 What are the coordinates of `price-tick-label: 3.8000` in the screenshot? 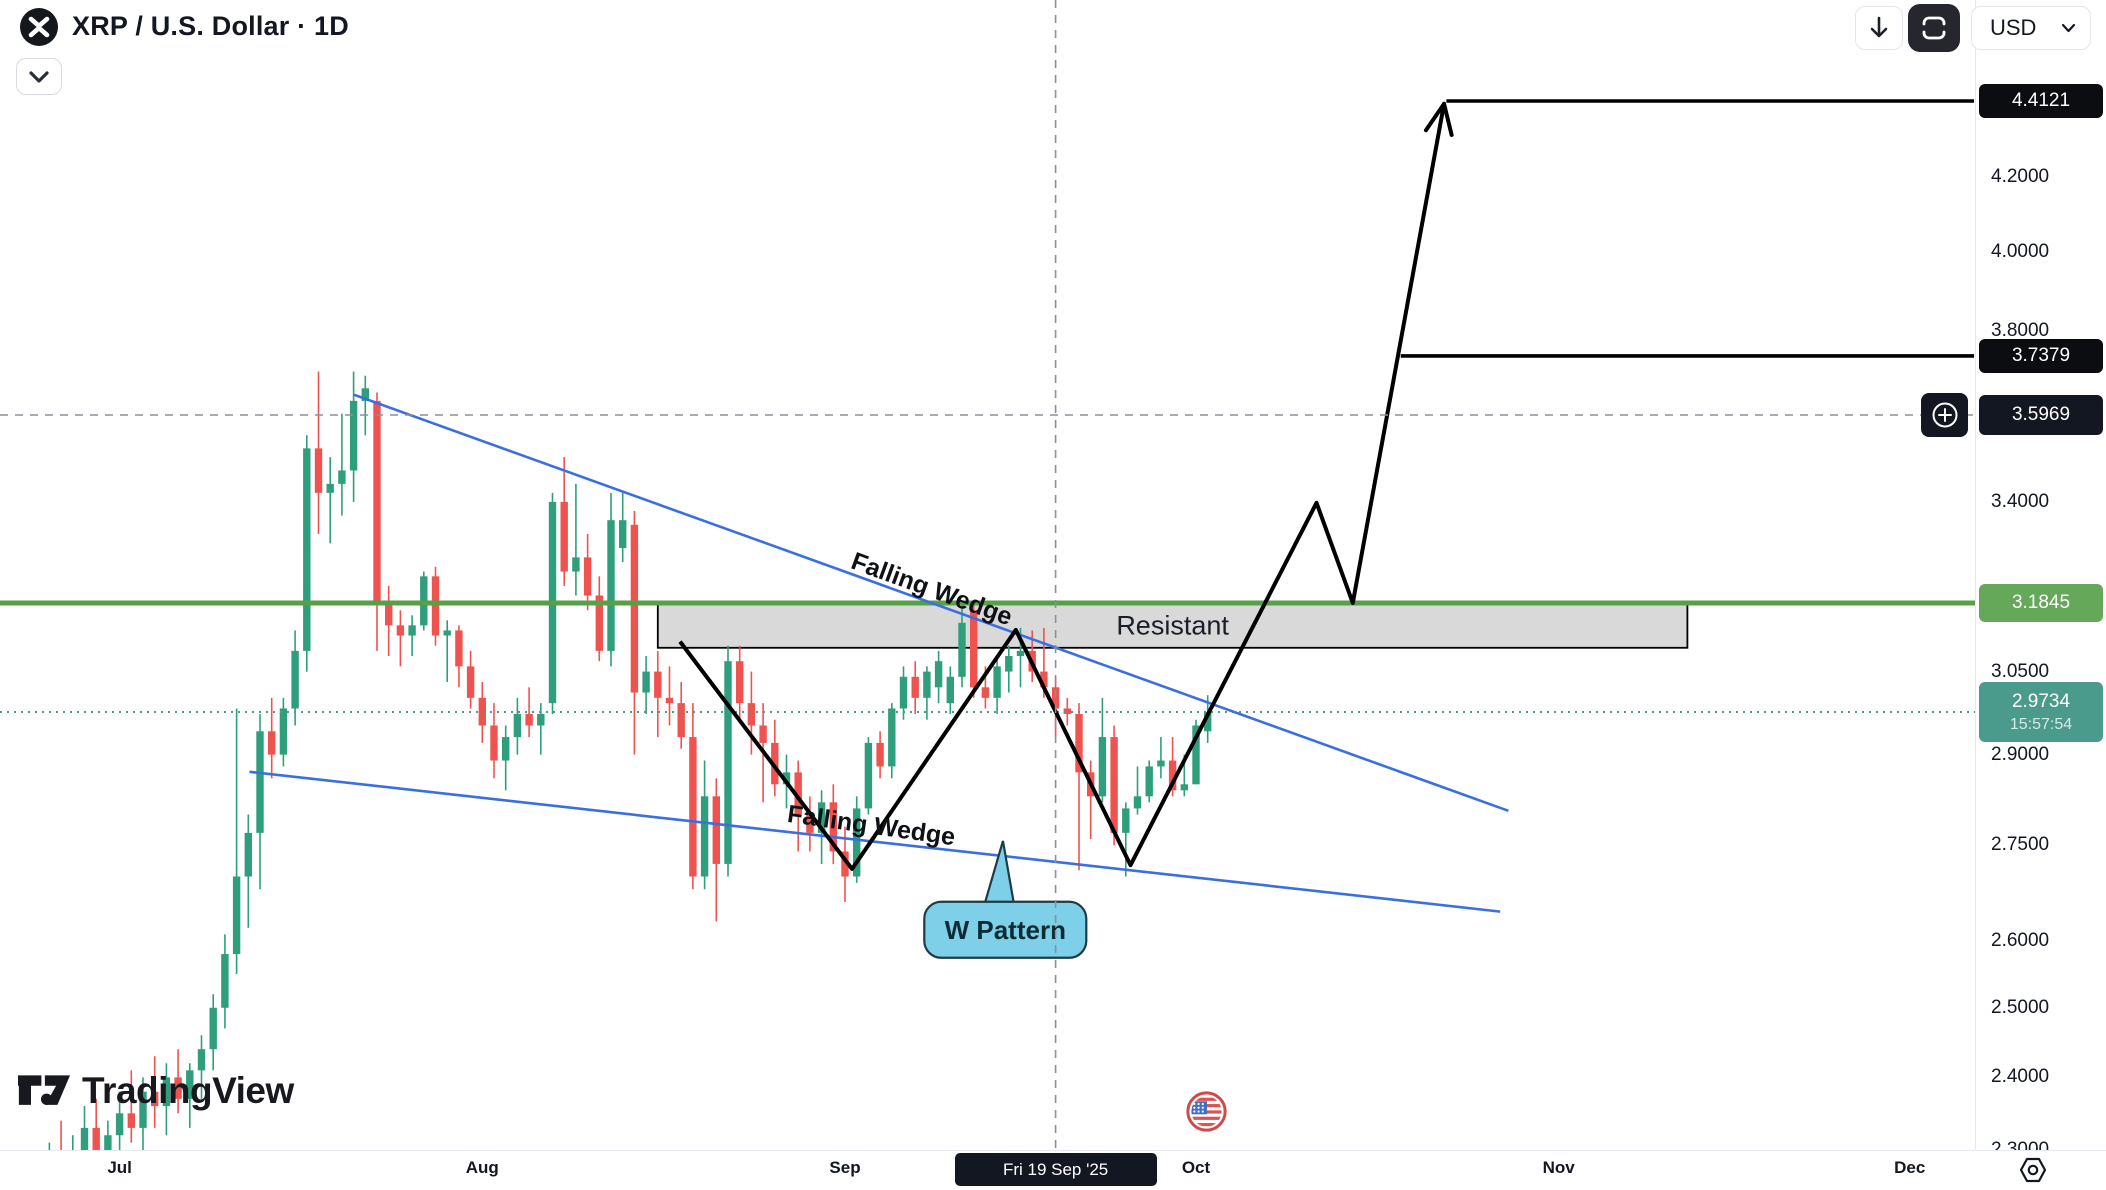 It's located at (2020, 330).